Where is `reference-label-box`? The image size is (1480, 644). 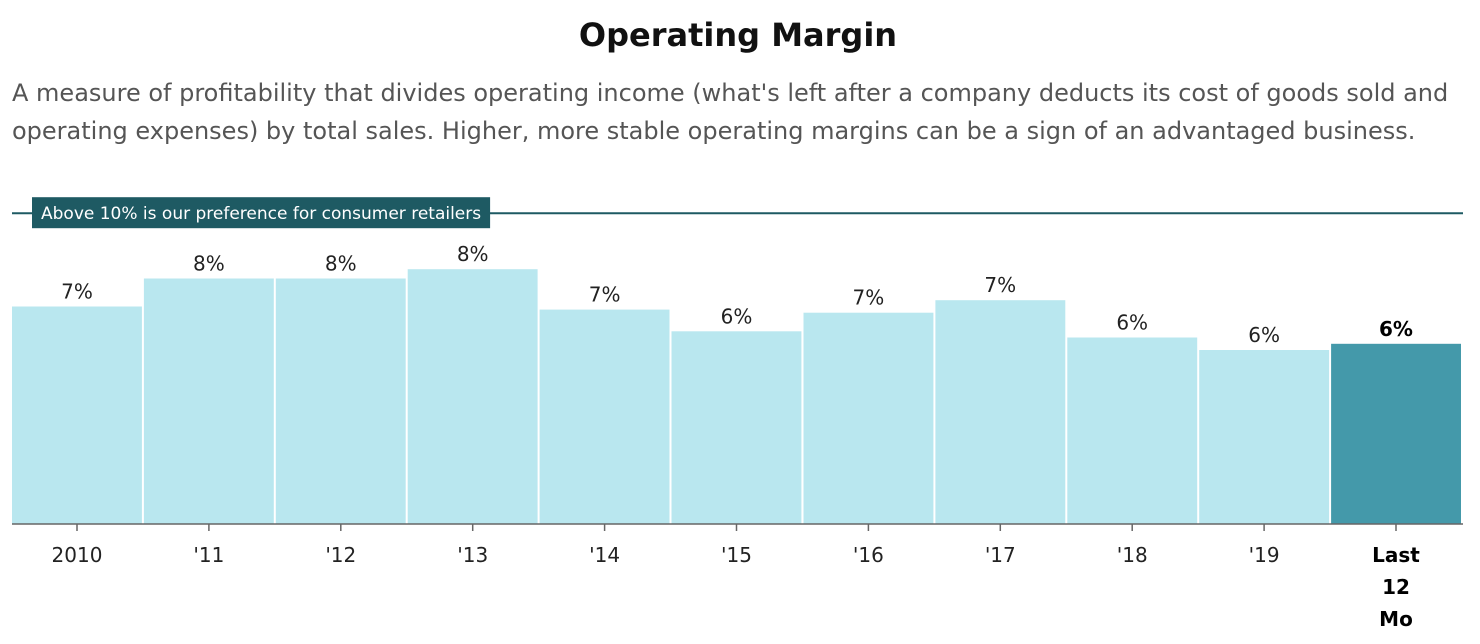 reference-label-box is located at coordinates (261, 213).